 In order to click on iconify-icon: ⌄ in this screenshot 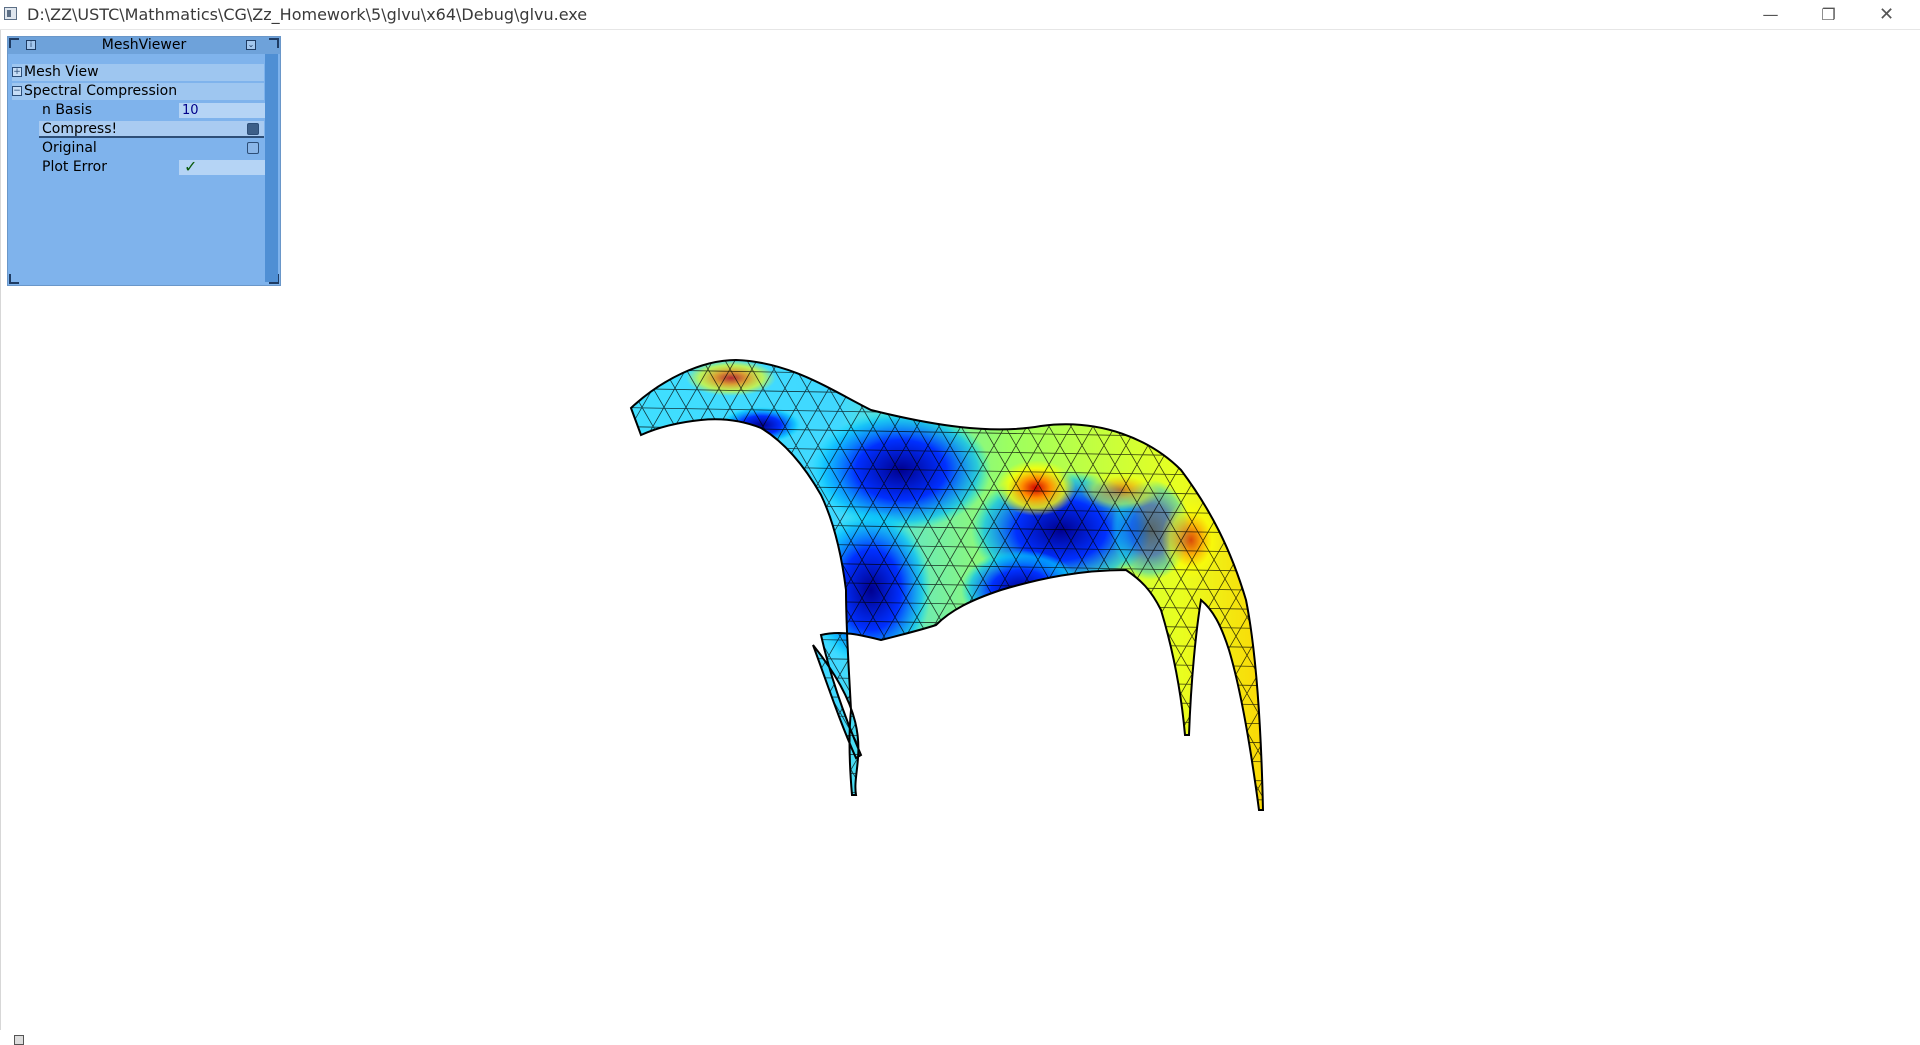, I will do `click(251, 45)`.